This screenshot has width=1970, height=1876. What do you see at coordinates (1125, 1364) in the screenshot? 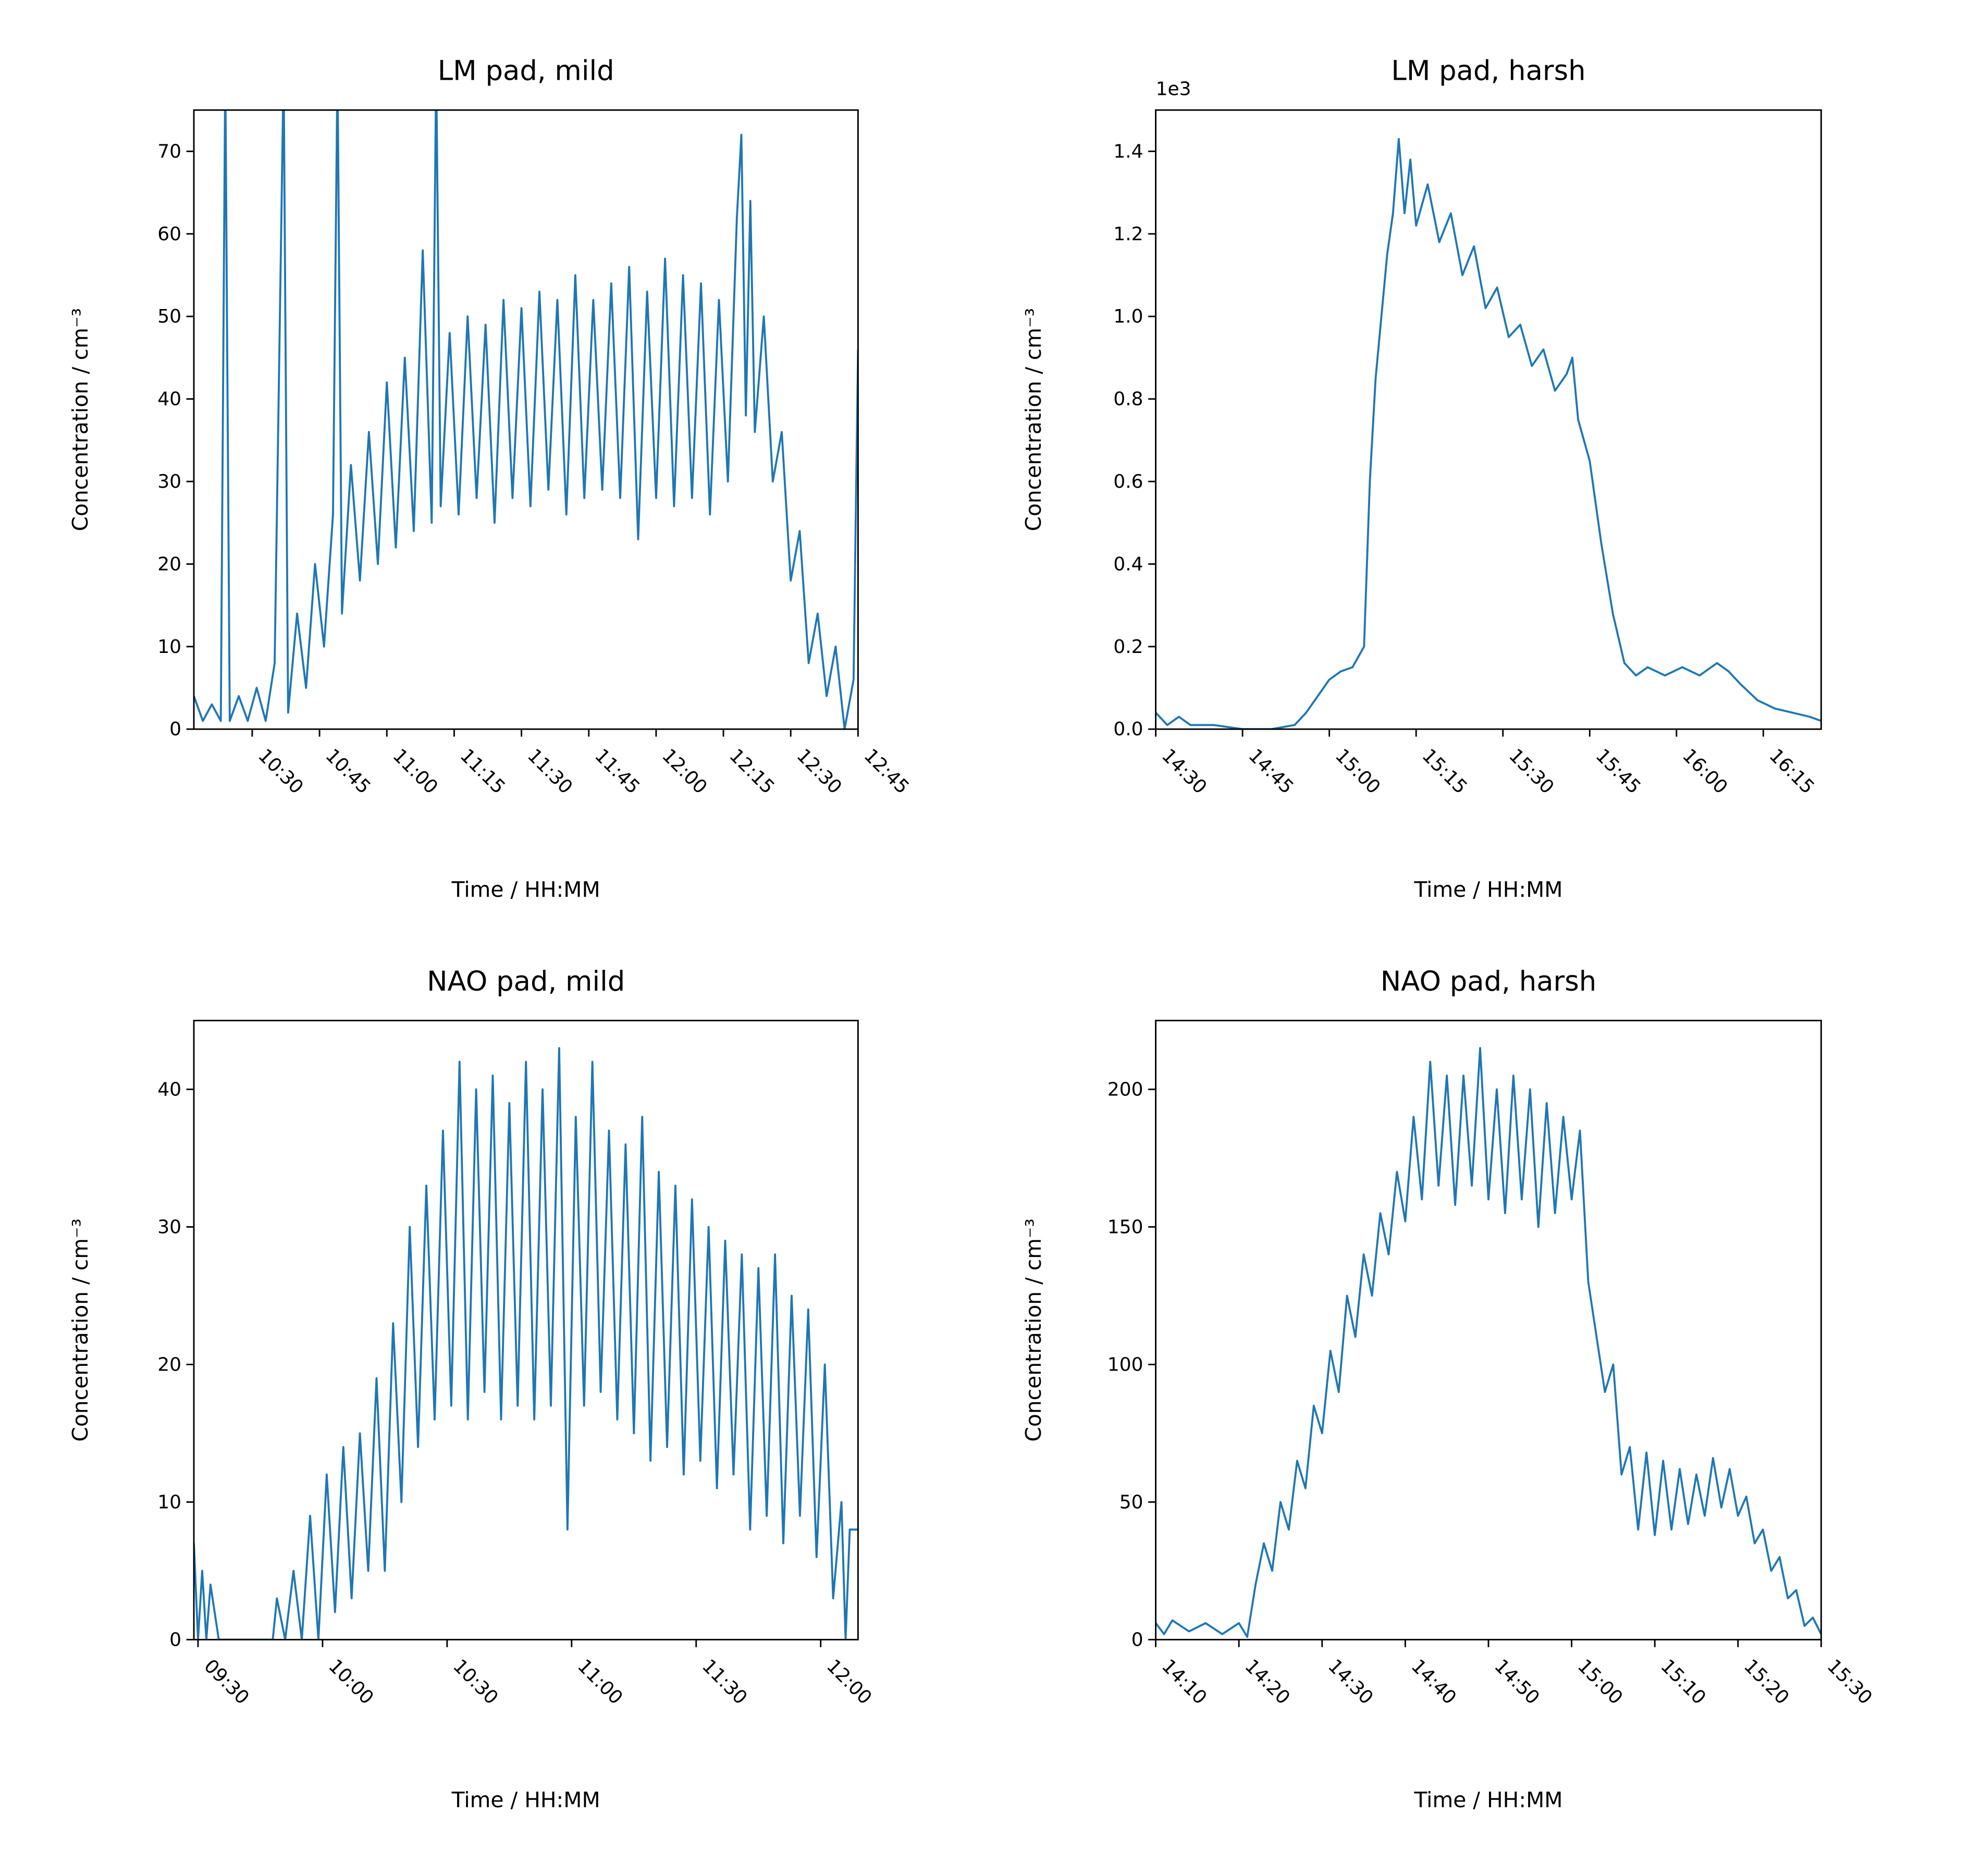
I see `y-tick-label: 100` at bounding box center [1125, 1364].